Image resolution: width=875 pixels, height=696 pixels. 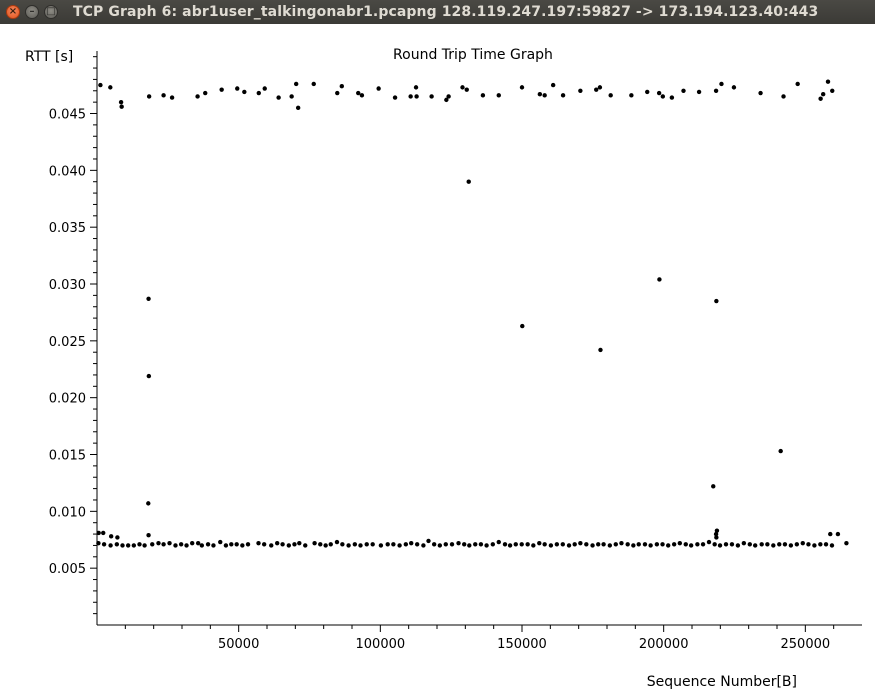 What do you see at coordinates (49, 57) in the screenshot?
I see `y-axis-label: RTT [s]` at bounding box center [49, 57].